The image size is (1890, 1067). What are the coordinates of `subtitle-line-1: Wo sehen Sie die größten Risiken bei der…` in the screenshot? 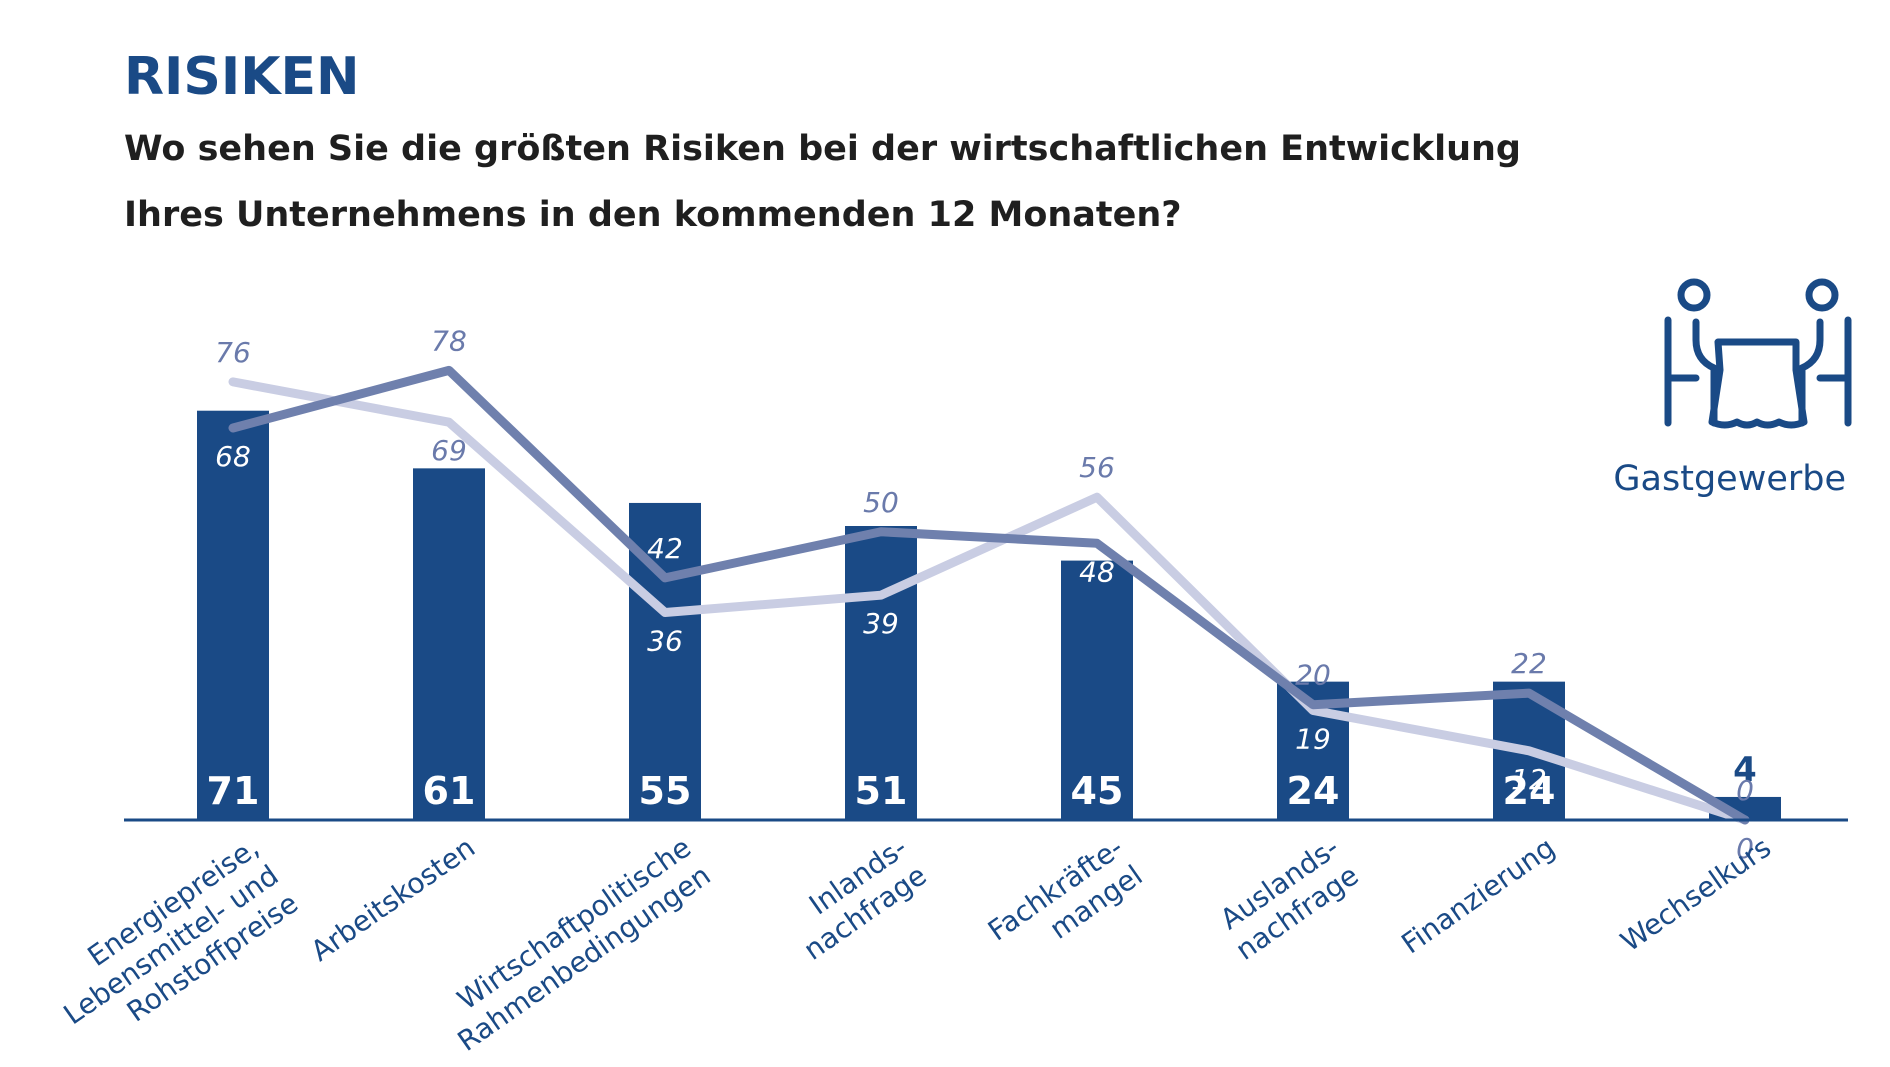 It's located at (822, 149).